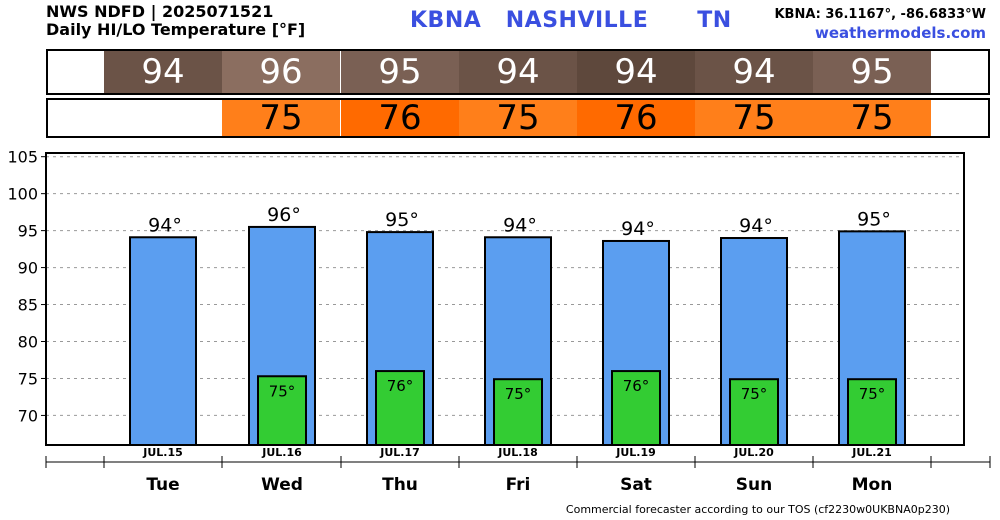 This screenshot has width=1000, height=520. I want to click on y-tick-label: 80, so click(28, 342).